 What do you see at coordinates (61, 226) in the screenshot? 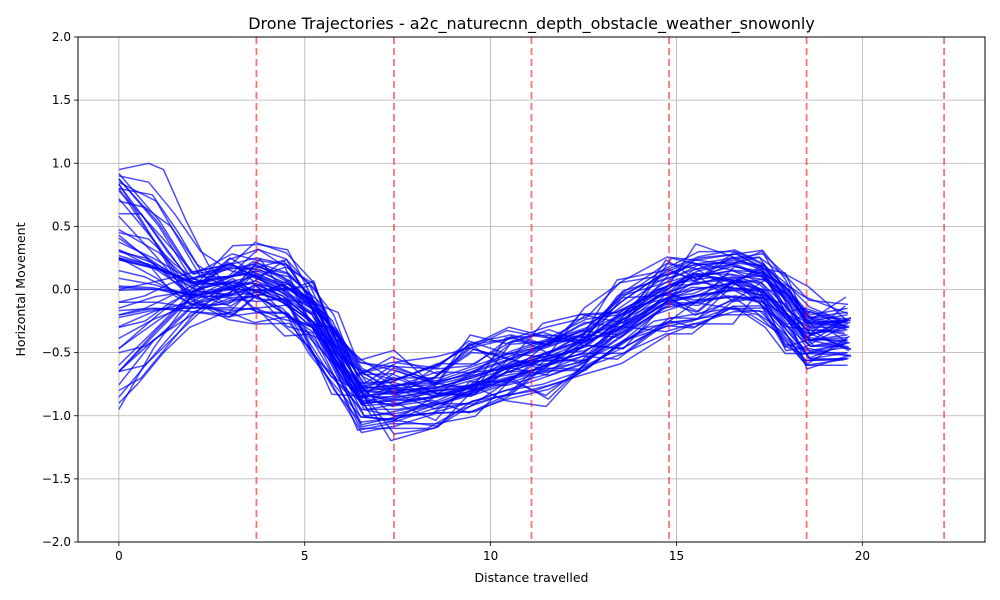
I see `y-tick-label: 0.5` at bounding box center [61, 226].